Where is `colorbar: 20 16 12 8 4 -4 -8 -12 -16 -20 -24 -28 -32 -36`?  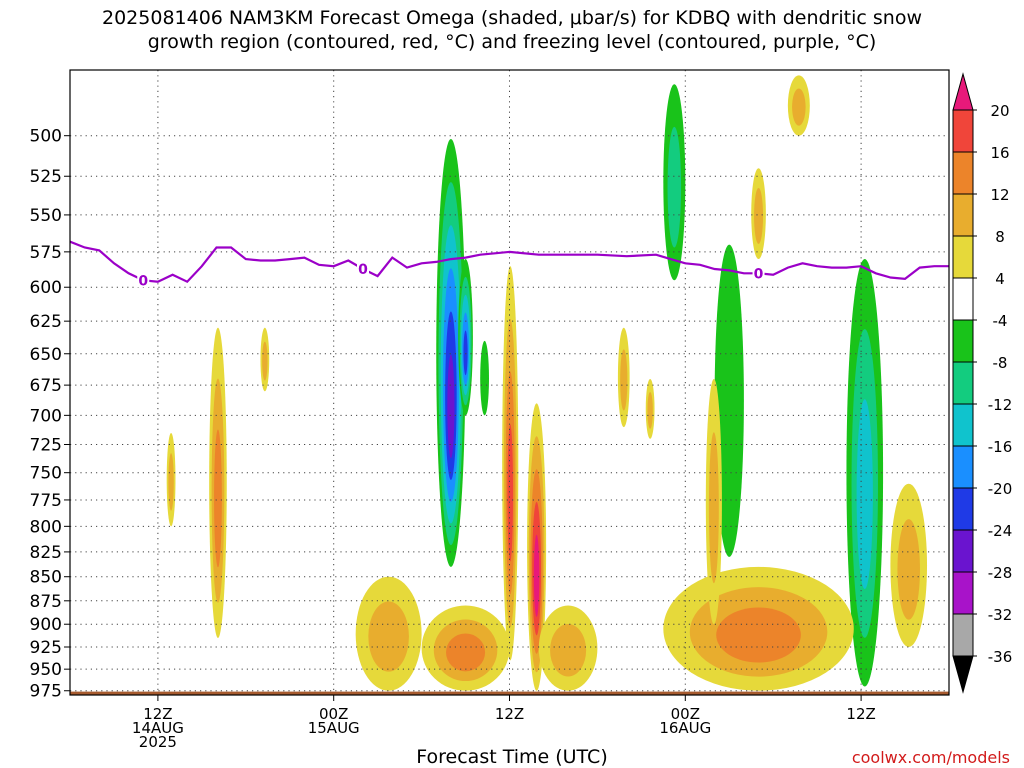 colorbar: 20 16 12 8 4 -4 -8 -12 -16 -20 -24 -28 -32 -36 is located at coordinates (982, 383).